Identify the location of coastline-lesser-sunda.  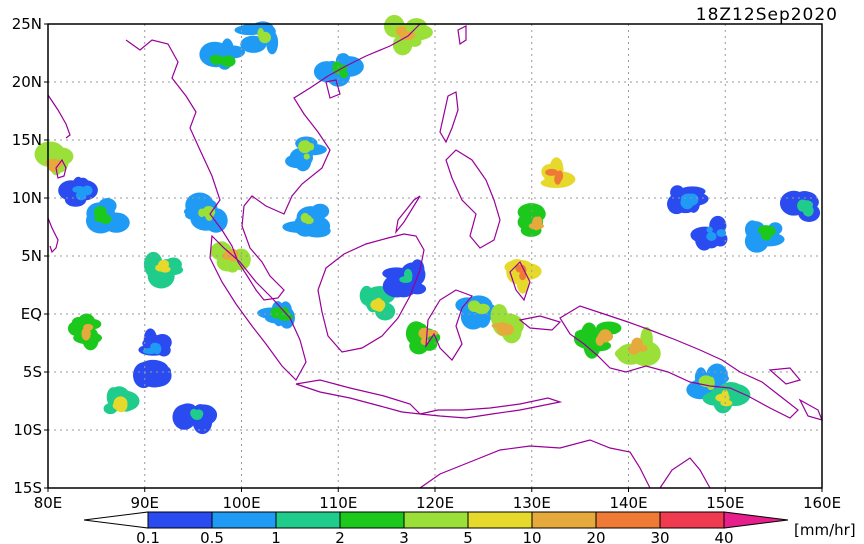
(491, 408).